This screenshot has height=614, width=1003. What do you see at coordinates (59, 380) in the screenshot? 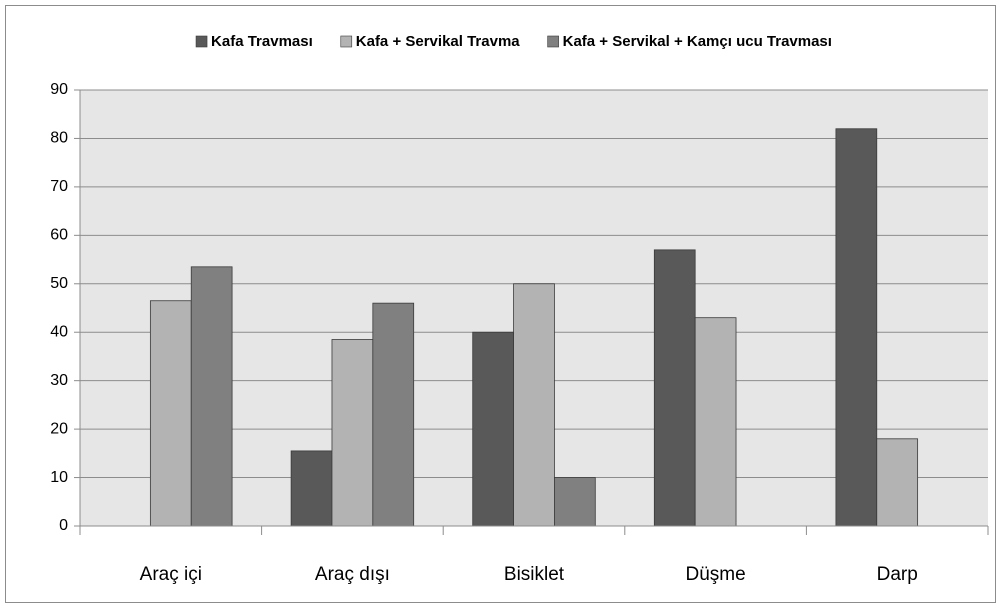
I see `y-tick-label: 30` at bounding box center [59, 380].